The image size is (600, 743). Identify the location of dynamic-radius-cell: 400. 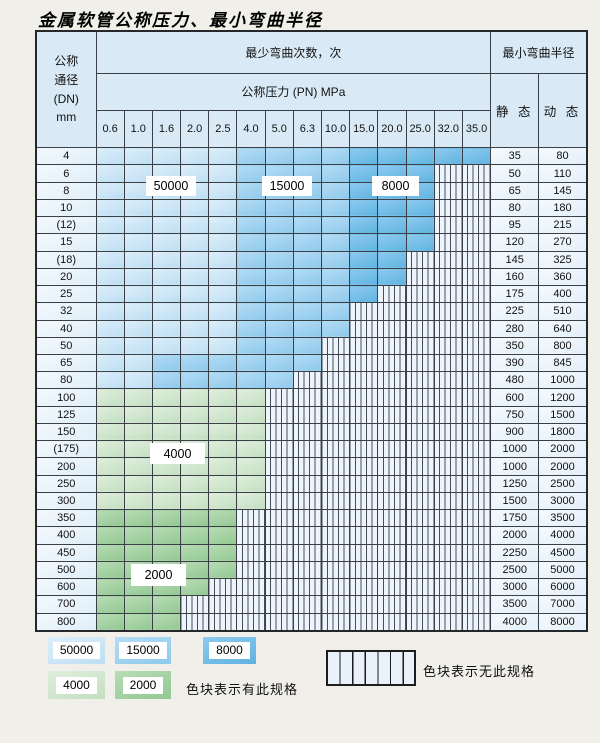
(563, 294).